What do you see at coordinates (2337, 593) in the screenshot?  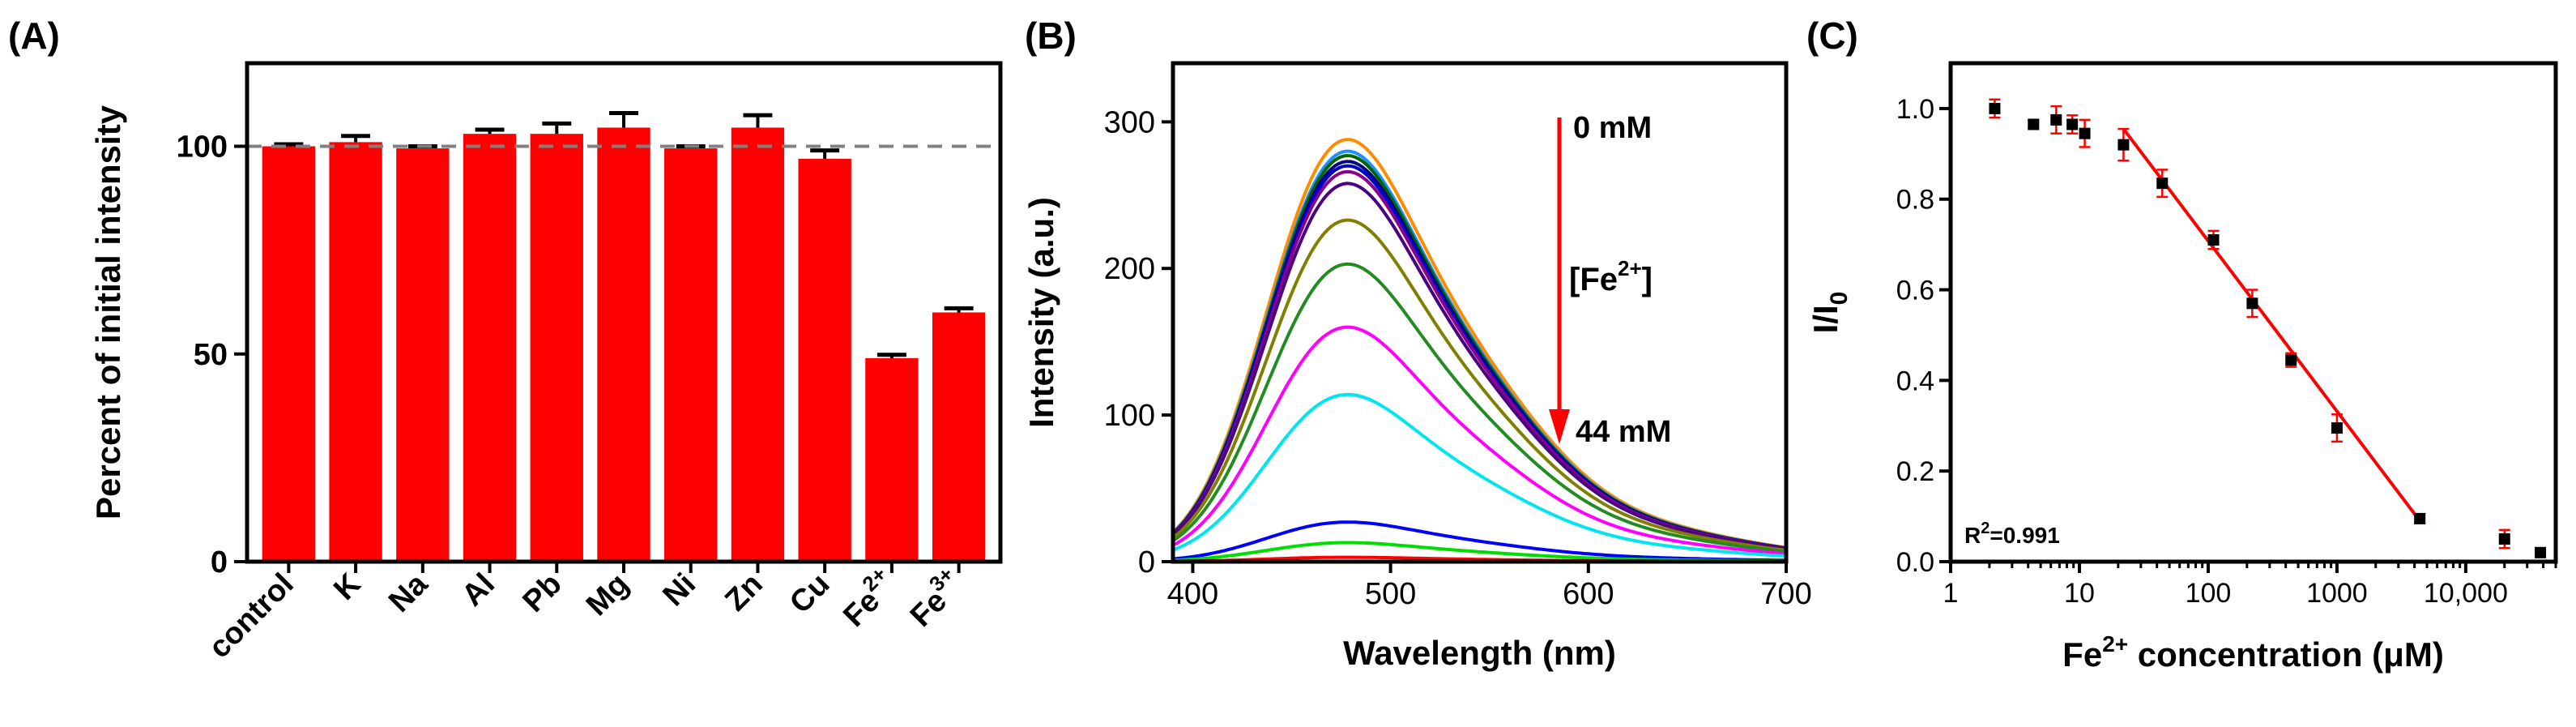 I see `x-tick-label-3: 1000` at bounding box center [2337, 593].